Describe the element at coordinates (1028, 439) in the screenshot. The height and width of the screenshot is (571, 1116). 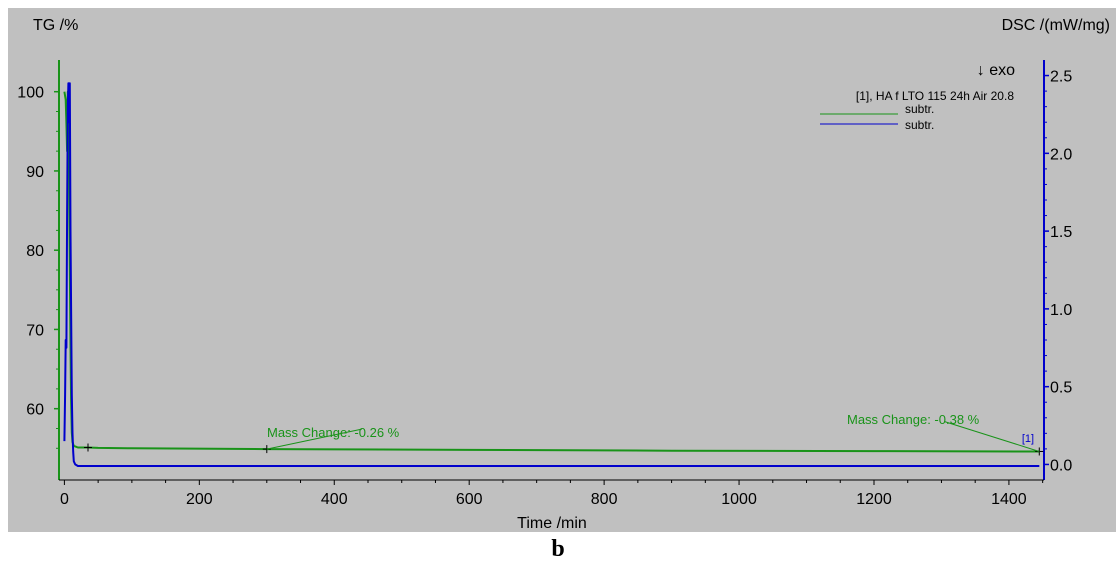
I see `series-end-label: [1]` at that location.